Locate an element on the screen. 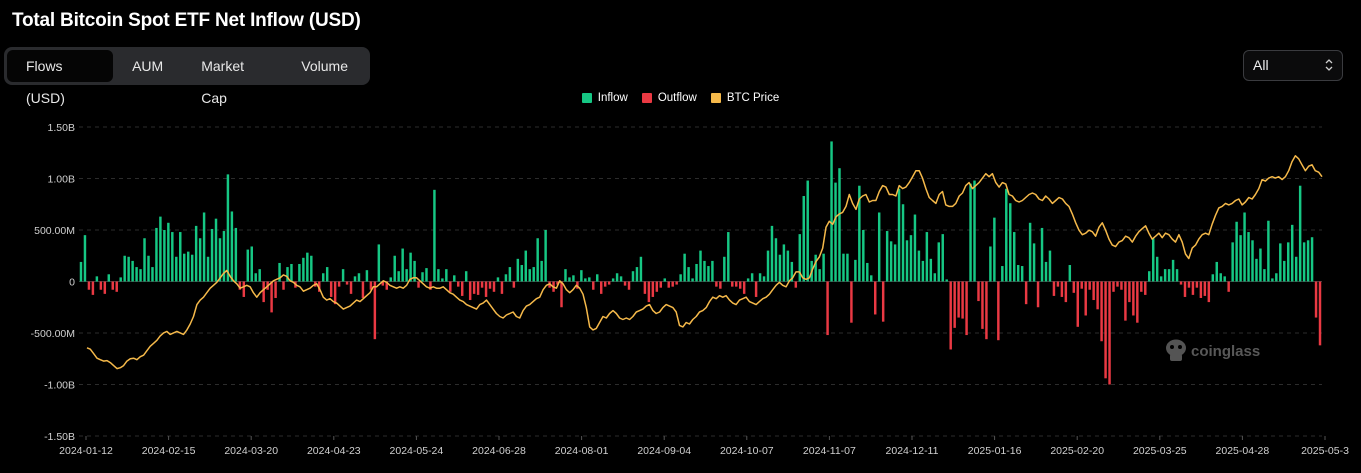  tab-flows: Flows (USD) is located at coordinates (60, 78).